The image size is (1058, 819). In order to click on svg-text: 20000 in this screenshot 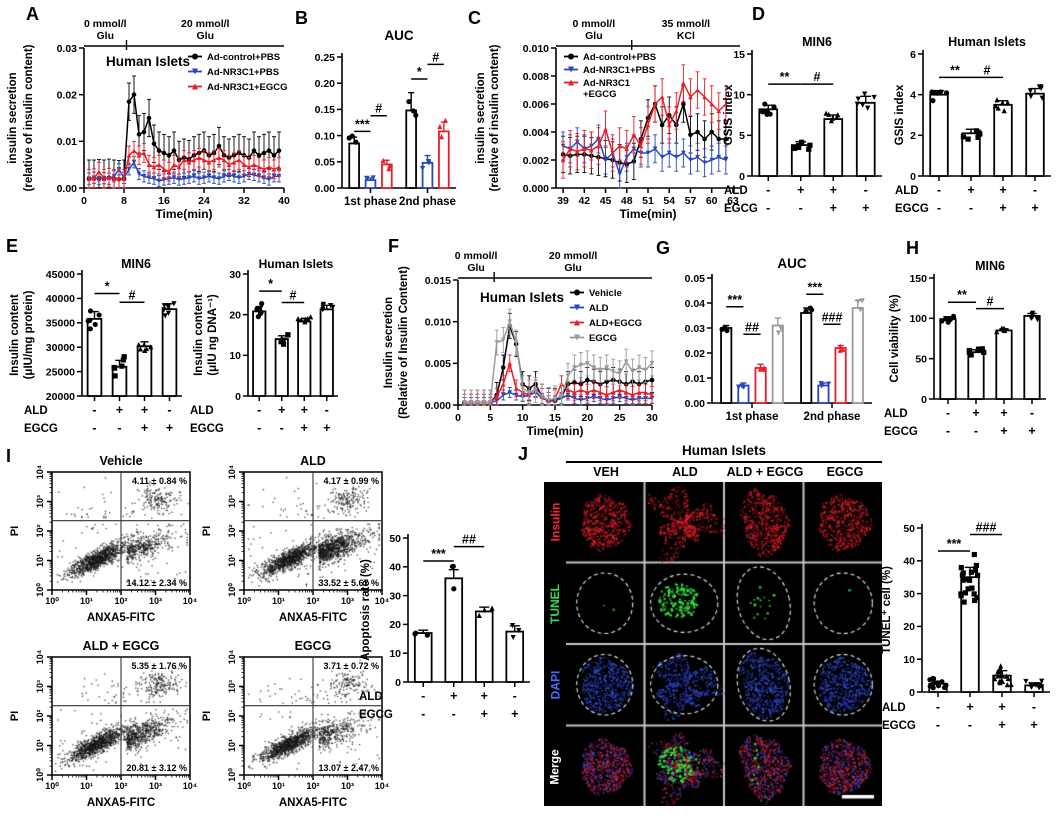, I will do `click(60, 397)`.